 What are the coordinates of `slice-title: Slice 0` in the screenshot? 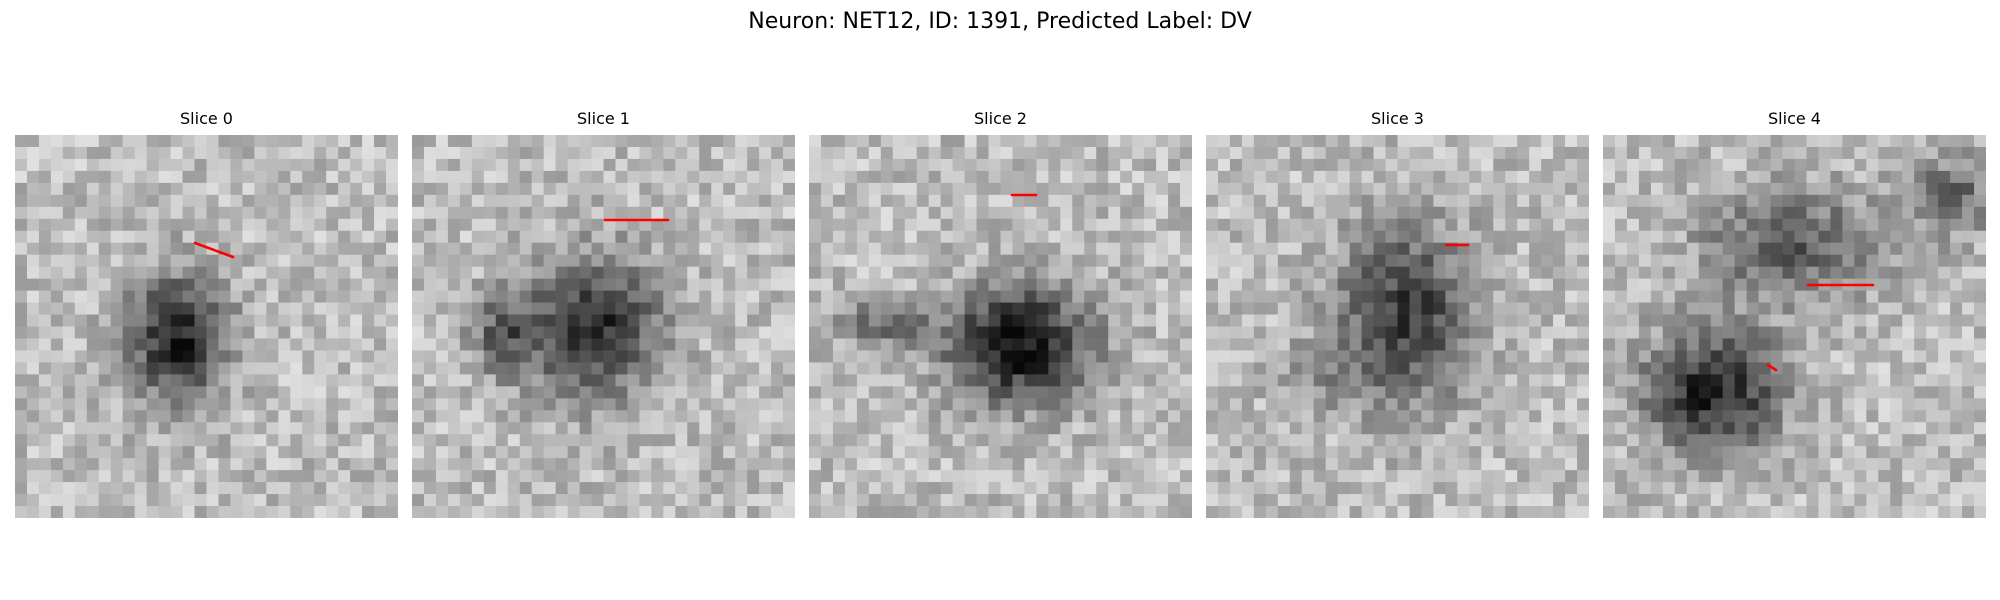 It's located at (206, 118).